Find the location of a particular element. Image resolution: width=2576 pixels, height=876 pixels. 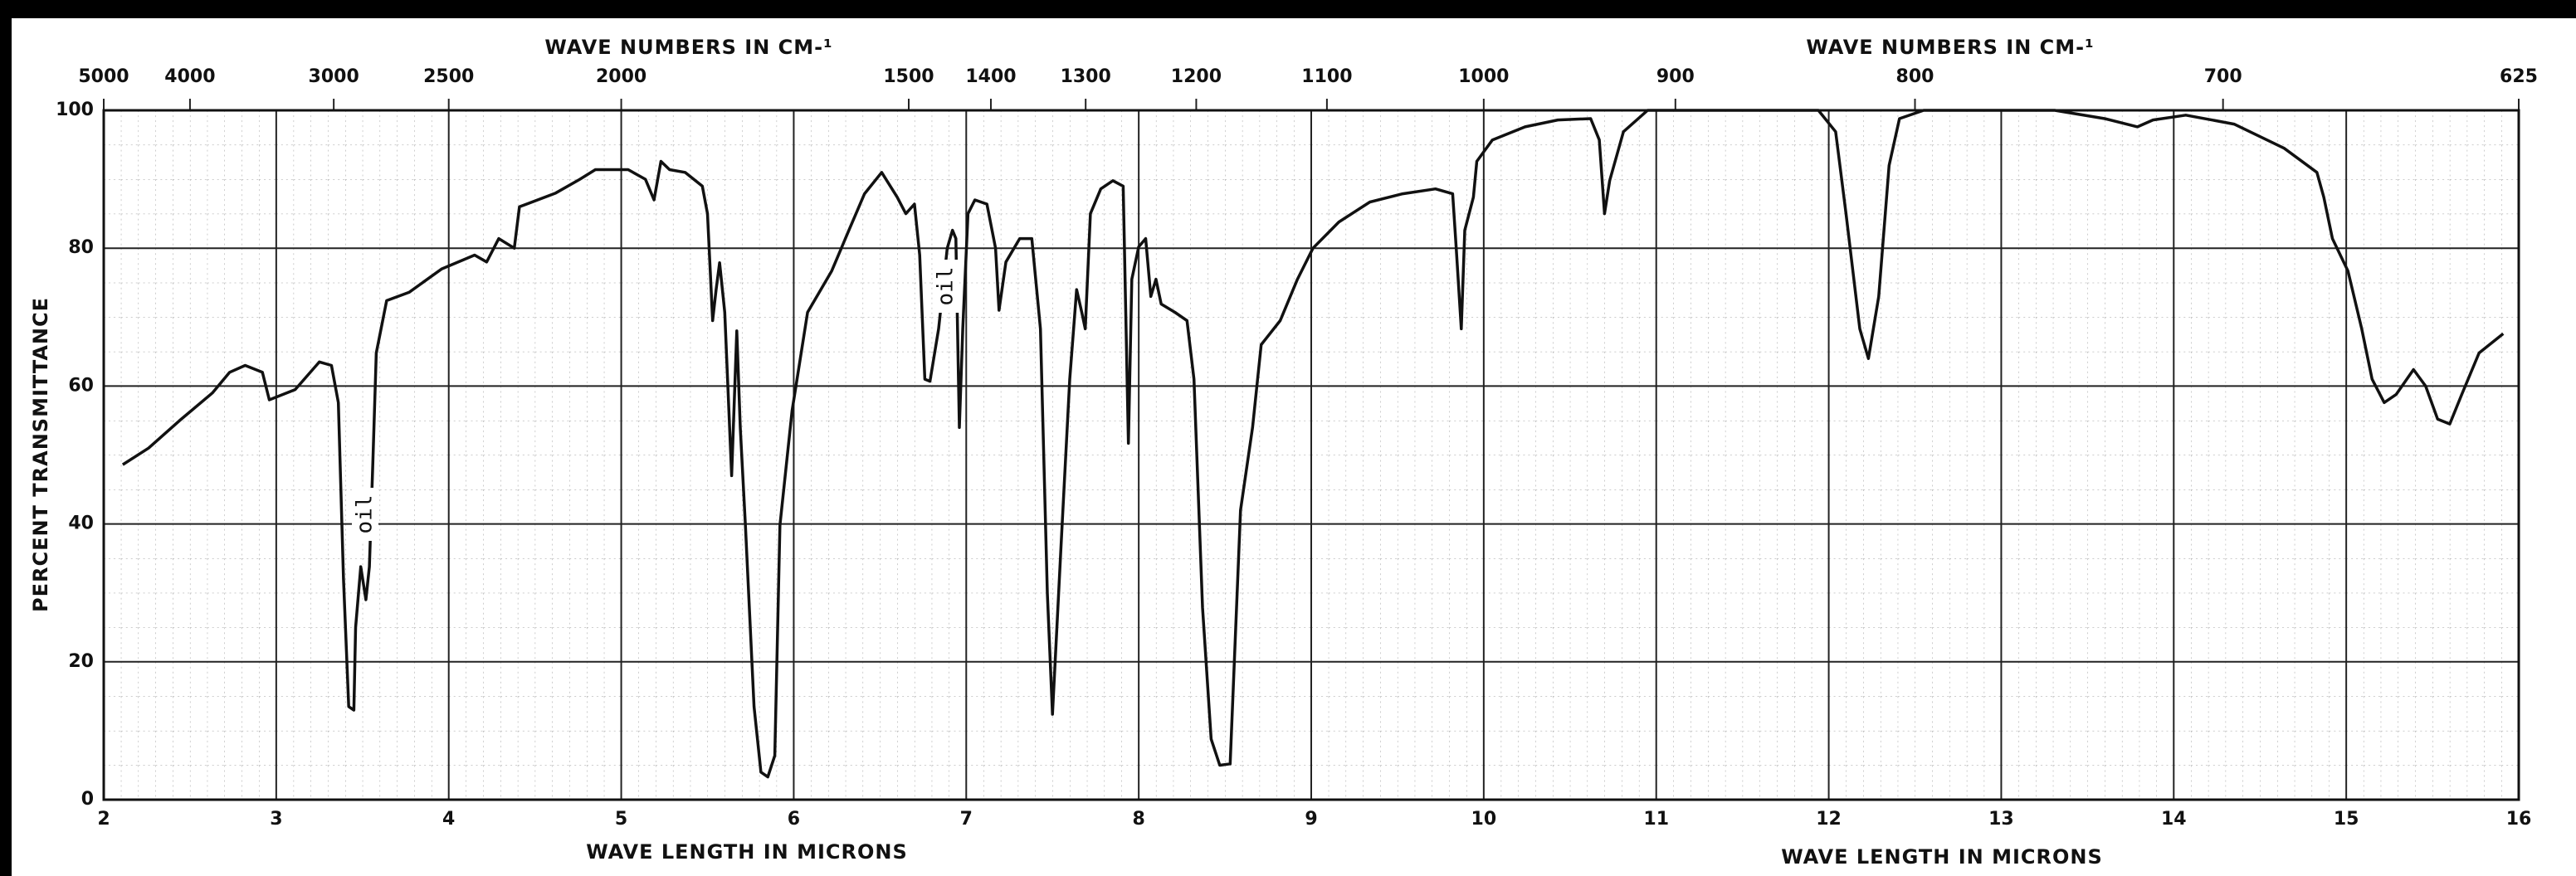

x-tick-label: 5 is located at coordinates (621, 819).